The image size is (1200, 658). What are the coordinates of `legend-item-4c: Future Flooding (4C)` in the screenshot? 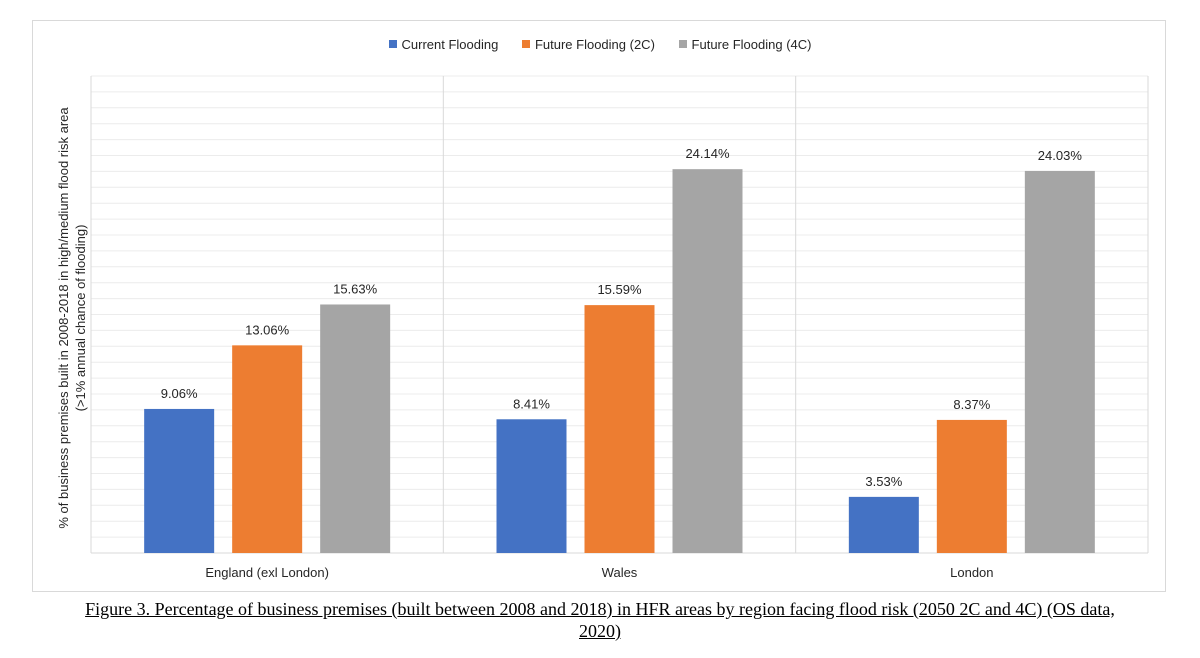 It's located at (745, 44).